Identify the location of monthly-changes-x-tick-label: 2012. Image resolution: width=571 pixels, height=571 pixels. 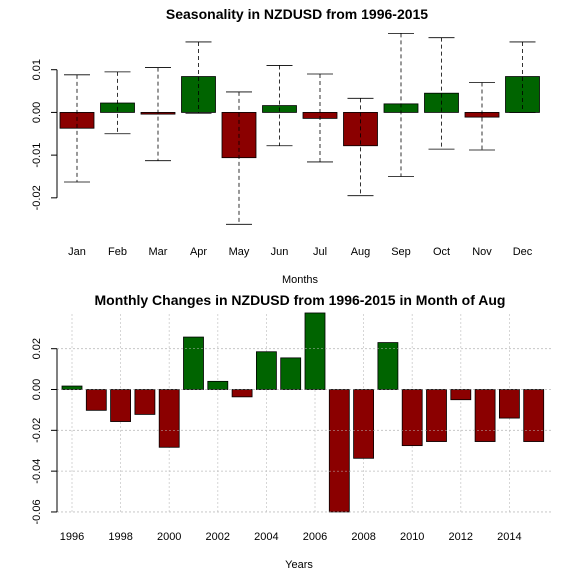
(461, 537).